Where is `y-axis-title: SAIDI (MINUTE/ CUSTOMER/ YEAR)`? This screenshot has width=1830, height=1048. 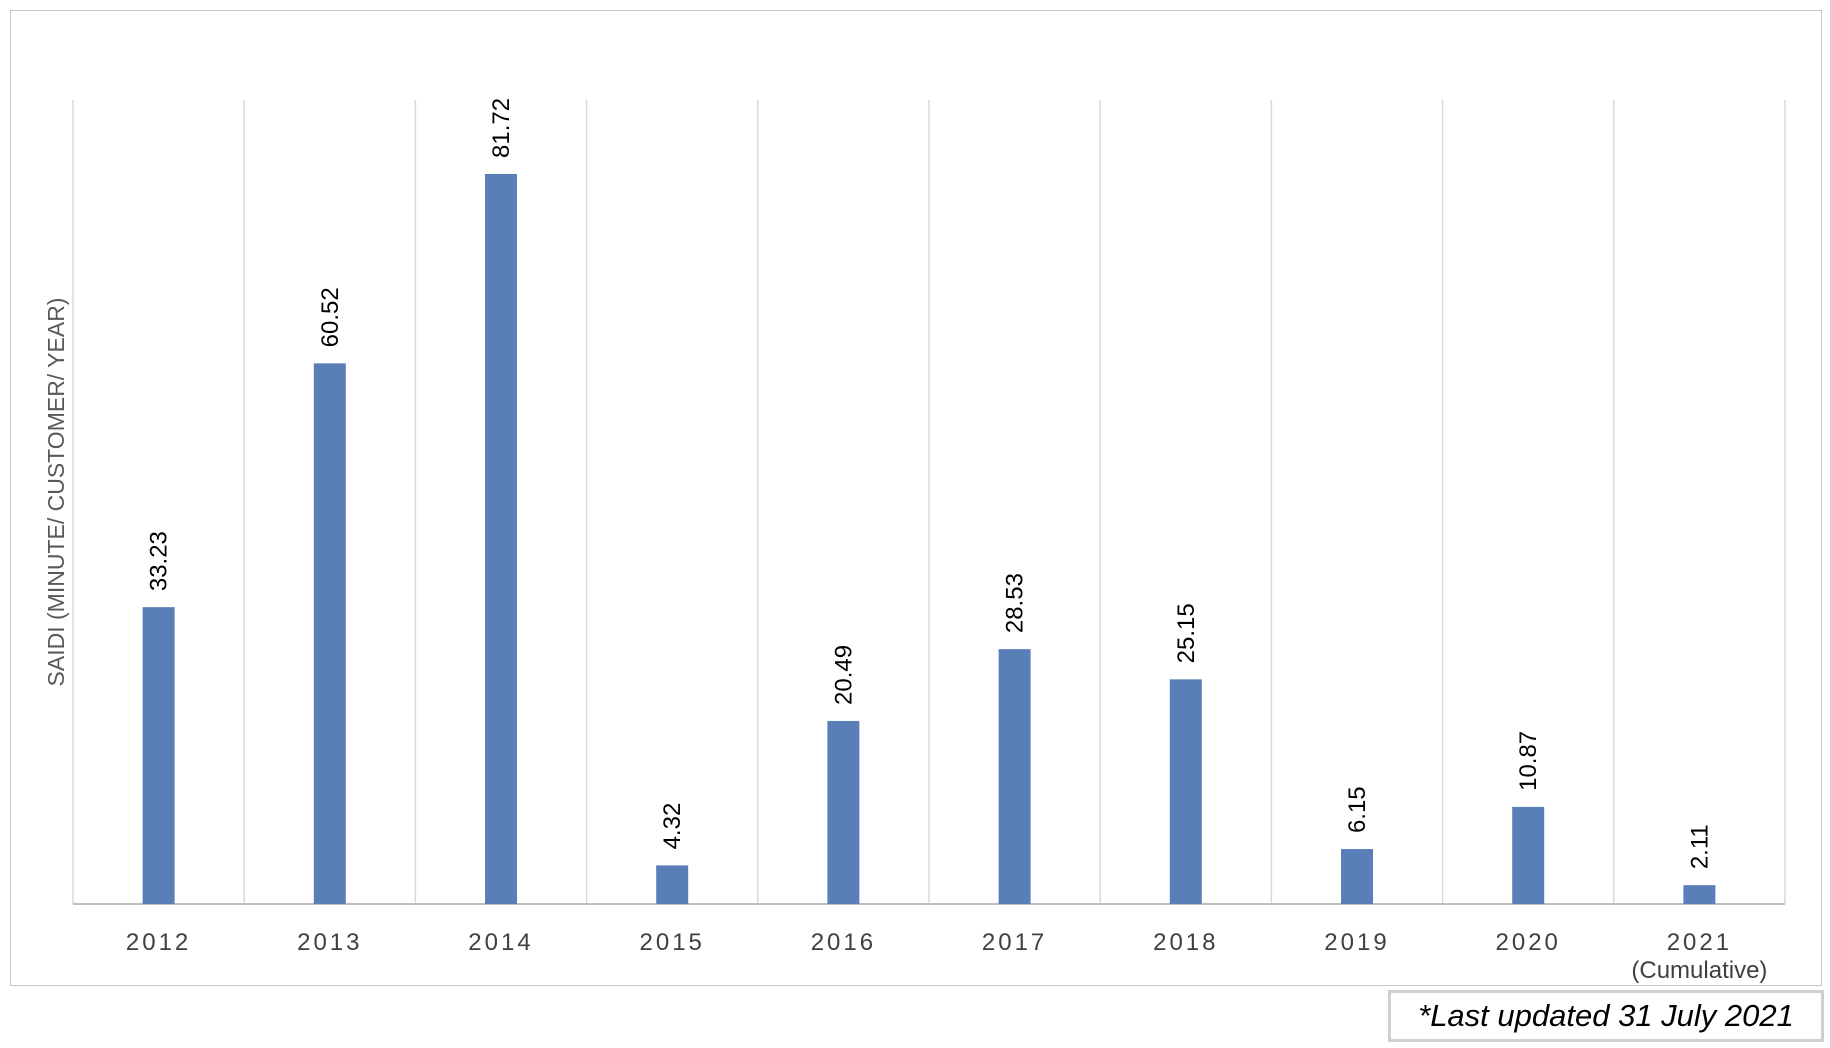 y-axis-title: SAIDI (MINUTE/ CUSTOMER/ YEAR) is located at coordinates (56, 492).